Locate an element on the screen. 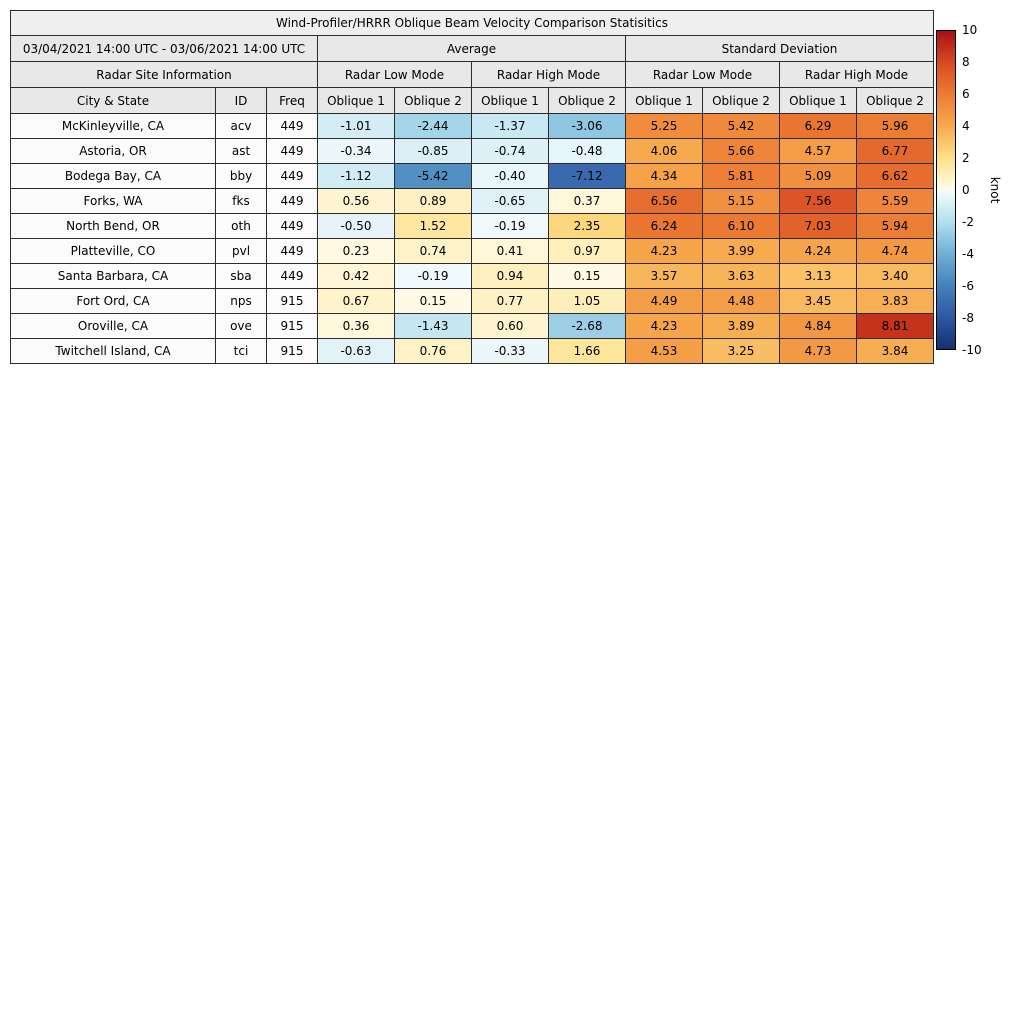 The height and width of the screenshot is (1024, 1024). value-cell: 6.24 is located at coordinates (664, 226).